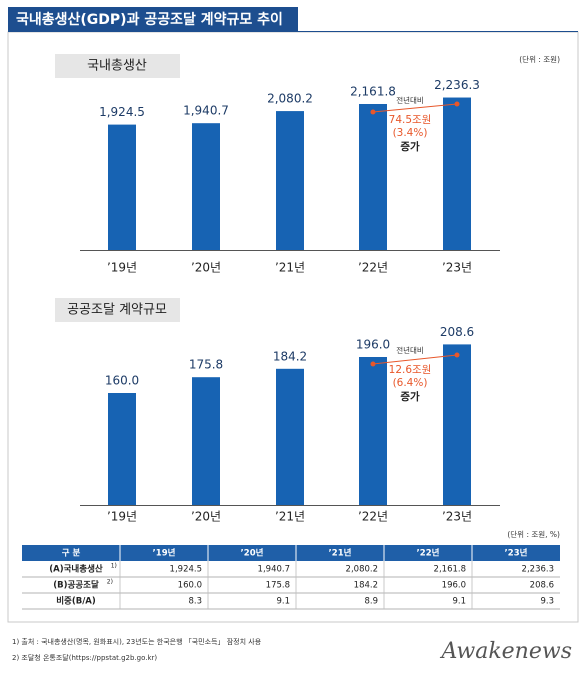 This screenshot has width=586, height=675. I want to click on annotation-percent: (3.4%), so click(410, 133).